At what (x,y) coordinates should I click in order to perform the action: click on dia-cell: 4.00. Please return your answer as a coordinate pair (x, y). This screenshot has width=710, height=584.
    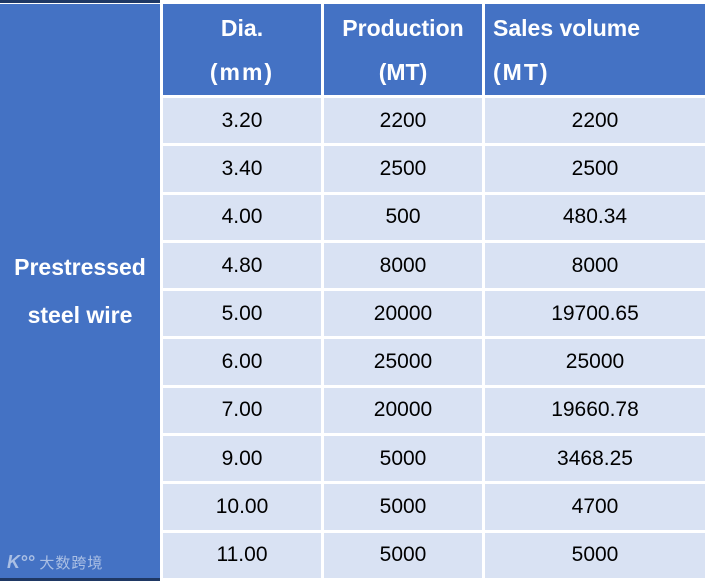
    Looking at the image, I should click on (242, 217).